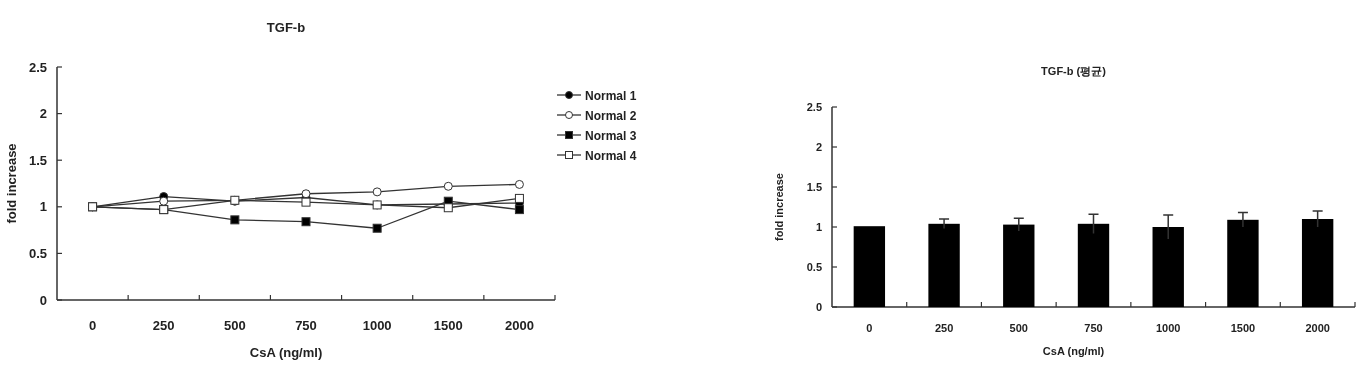  I want to click on chart-title: TGF-b (평균), so click(1074, 71).